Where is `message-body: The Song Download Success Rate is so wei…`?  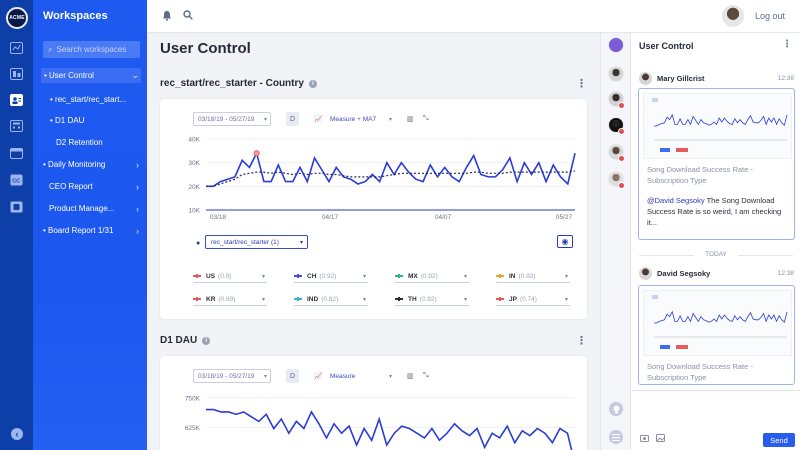 message-body: The Song Download Success Rate is so wei… is located at coordinates (714, 211).